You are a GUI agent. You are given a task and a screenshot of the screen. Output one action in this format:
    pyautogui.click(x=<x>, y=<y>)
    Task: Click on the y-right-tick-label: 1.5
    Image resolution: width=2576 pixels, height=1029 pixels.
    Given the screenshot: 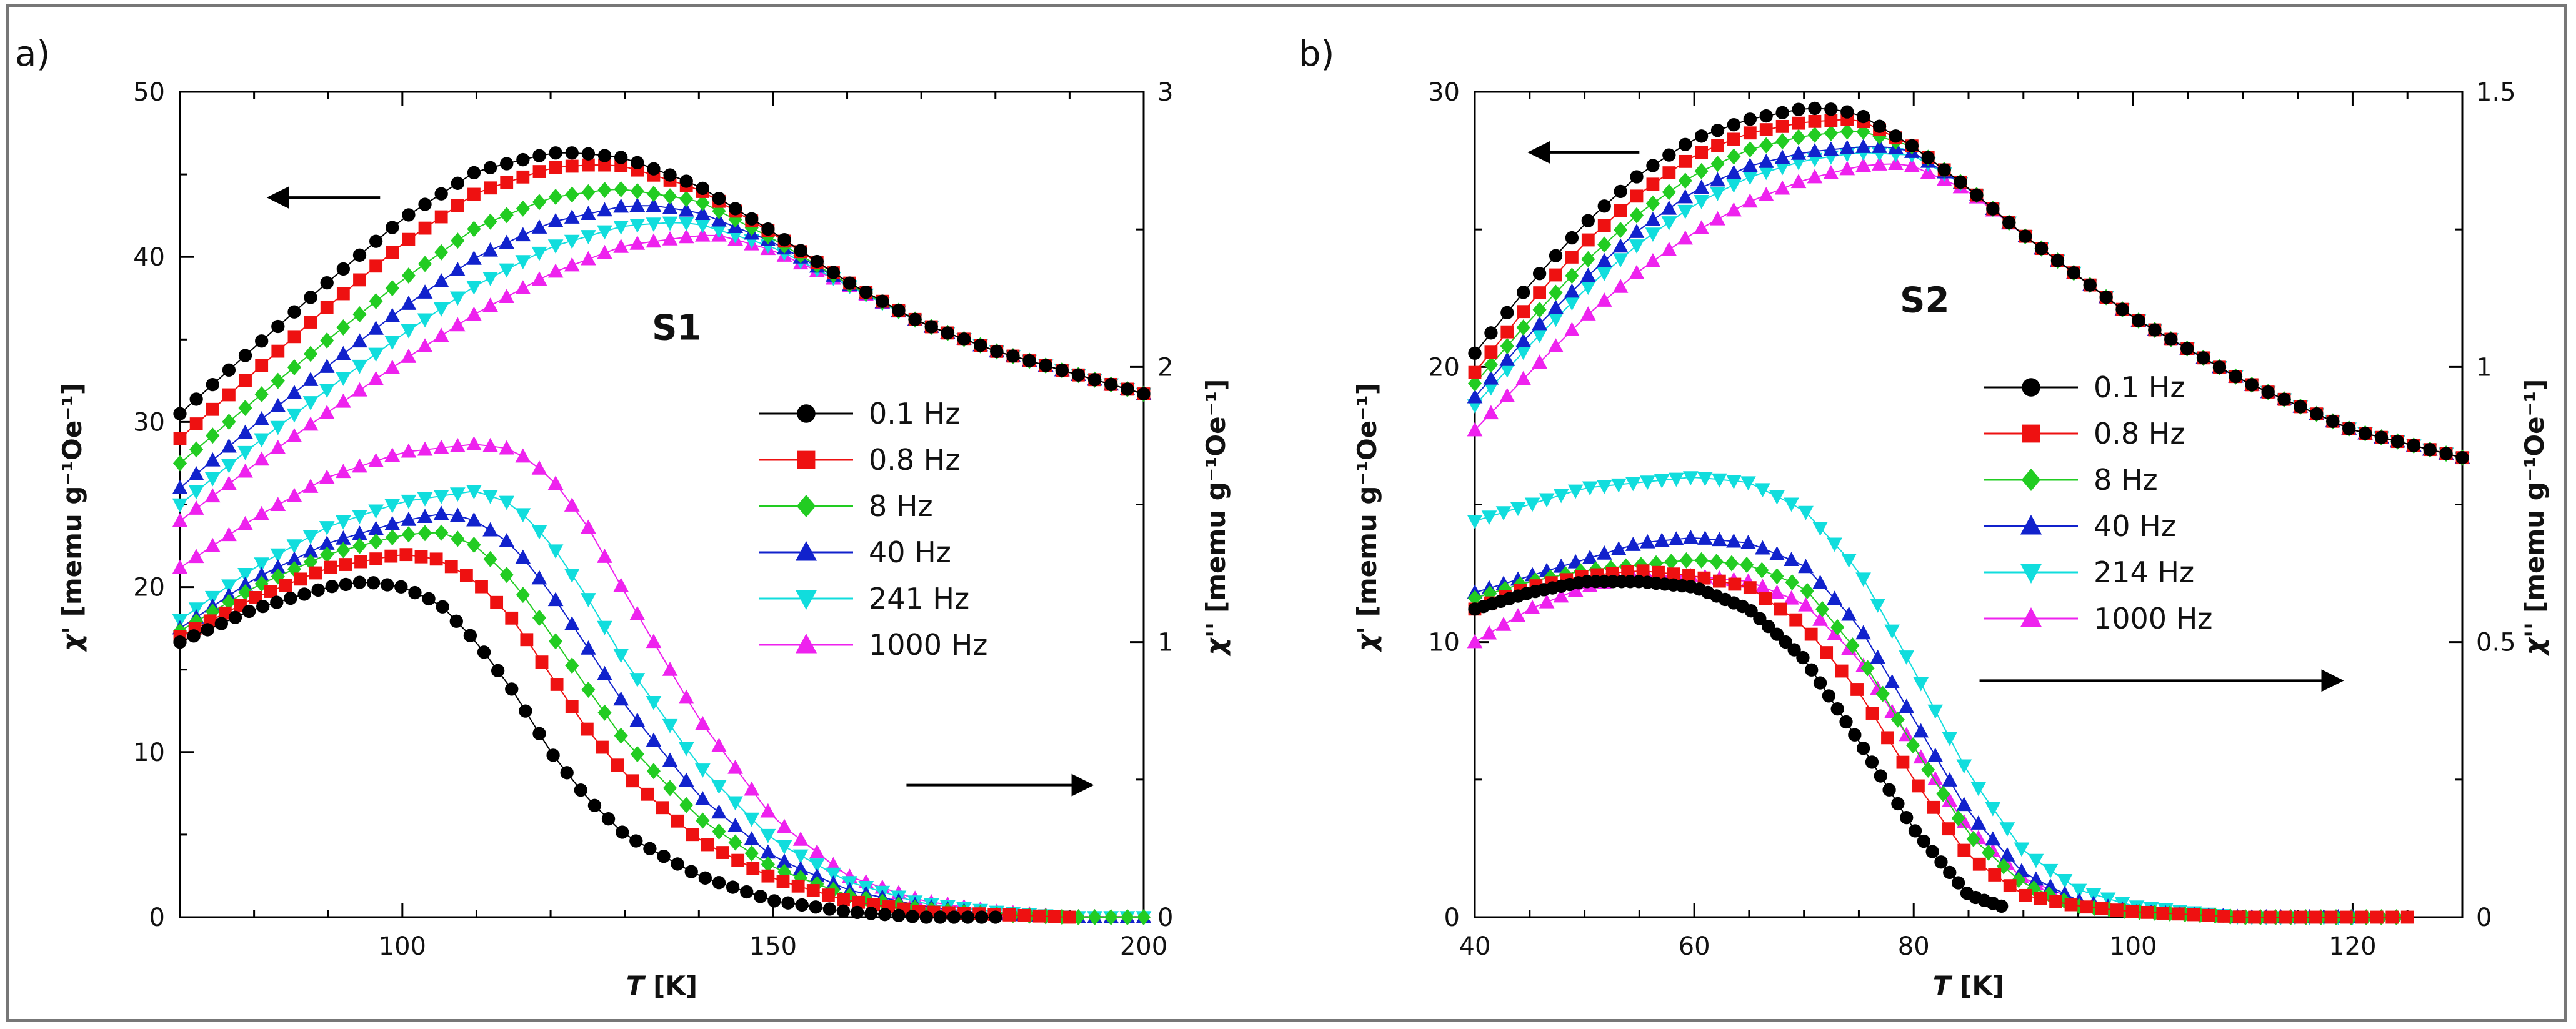 What is the action you would take?
    pyautogui.click(x=2496, y=92)
    